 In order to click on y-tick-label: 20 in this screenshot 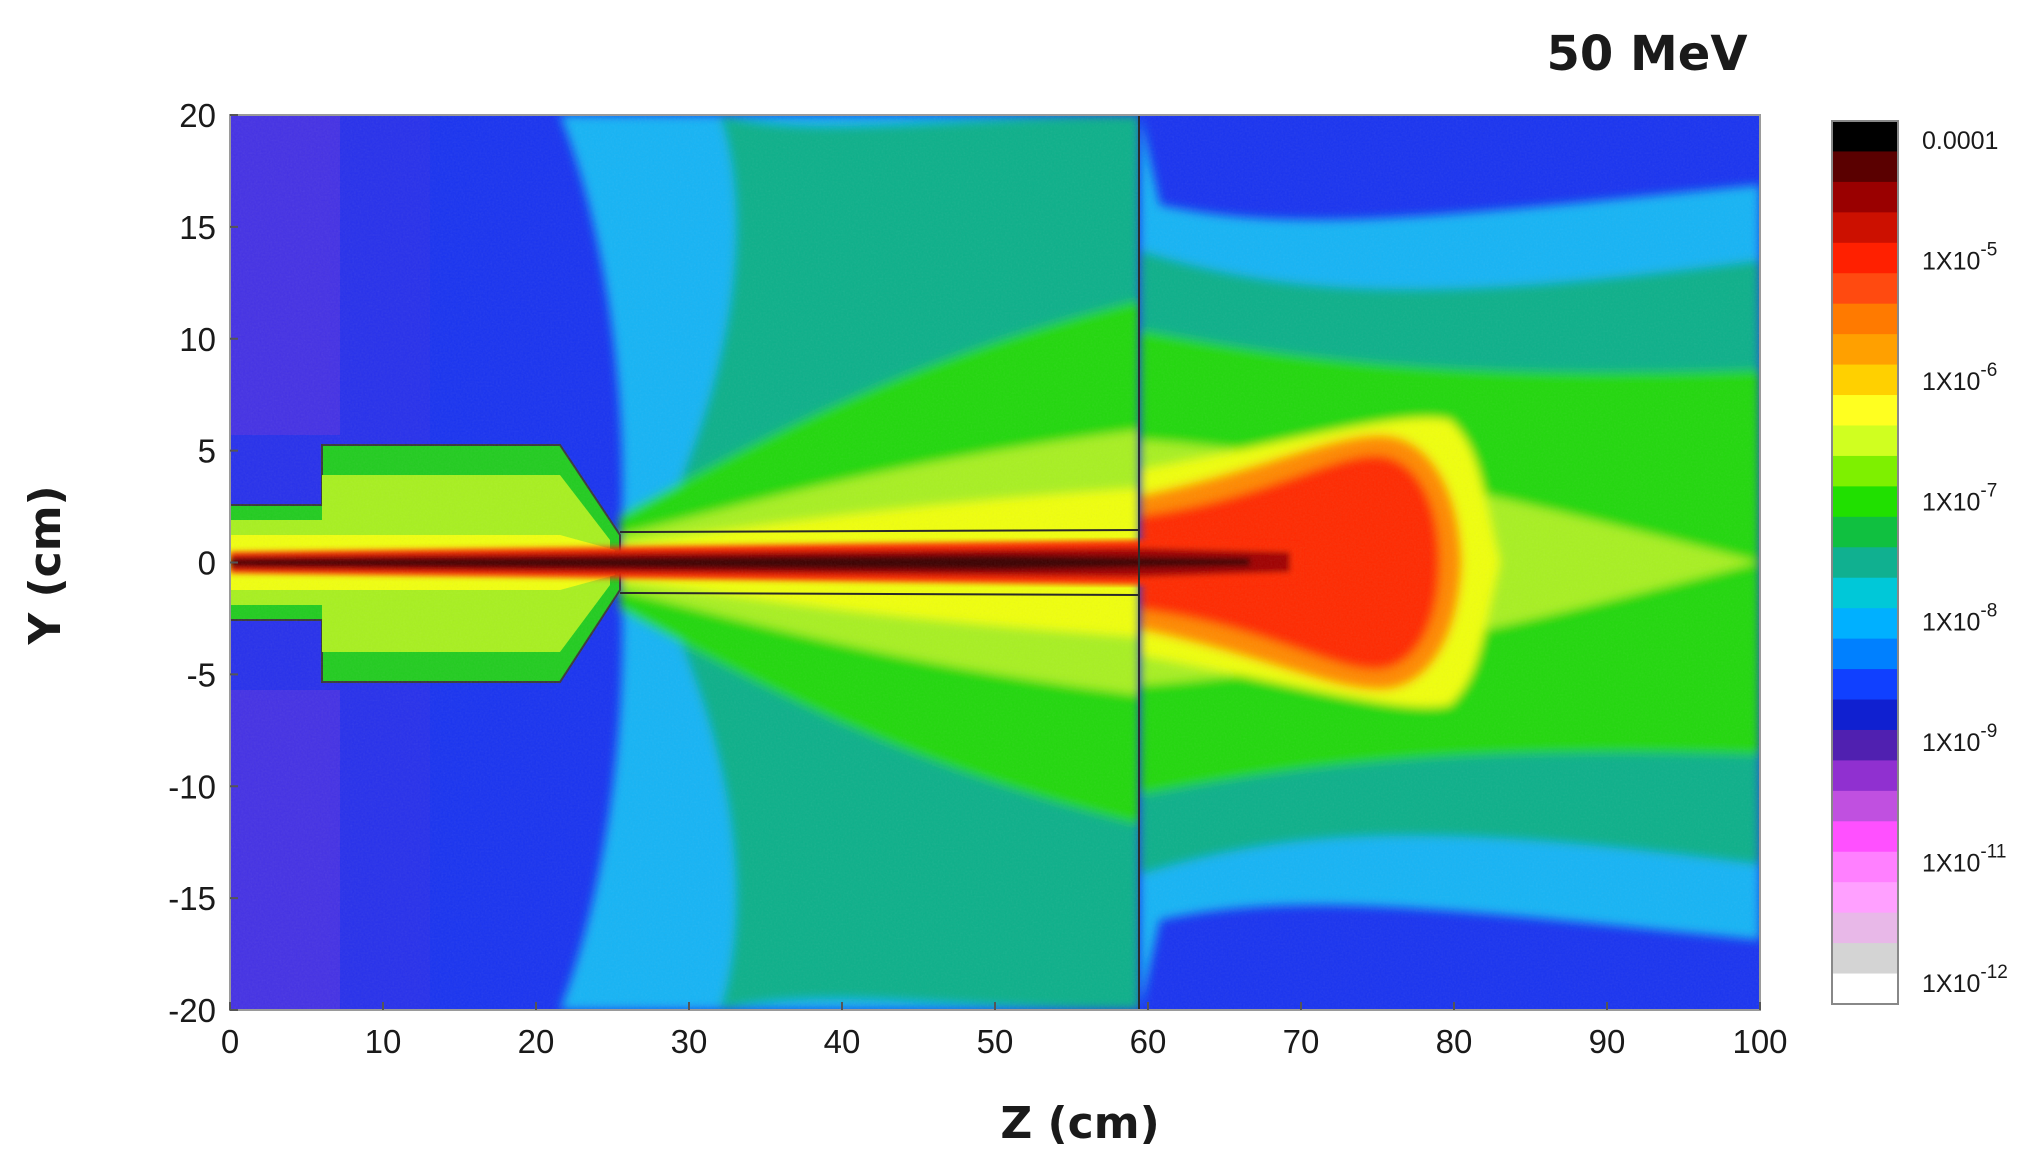, I will do `click(197, 115)`.